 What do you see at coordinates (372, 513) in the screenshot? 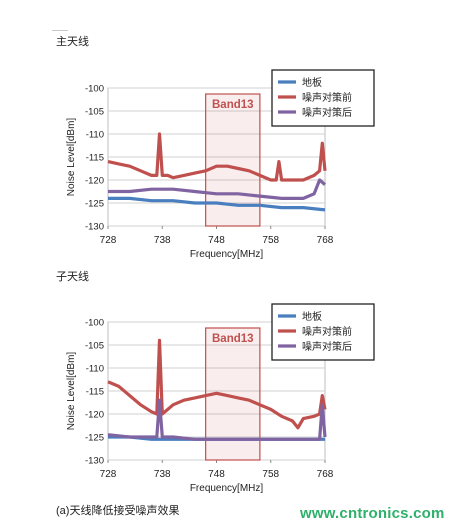
I see `watermark-text: www.cntronics.com` at bounding box center [372, 513].